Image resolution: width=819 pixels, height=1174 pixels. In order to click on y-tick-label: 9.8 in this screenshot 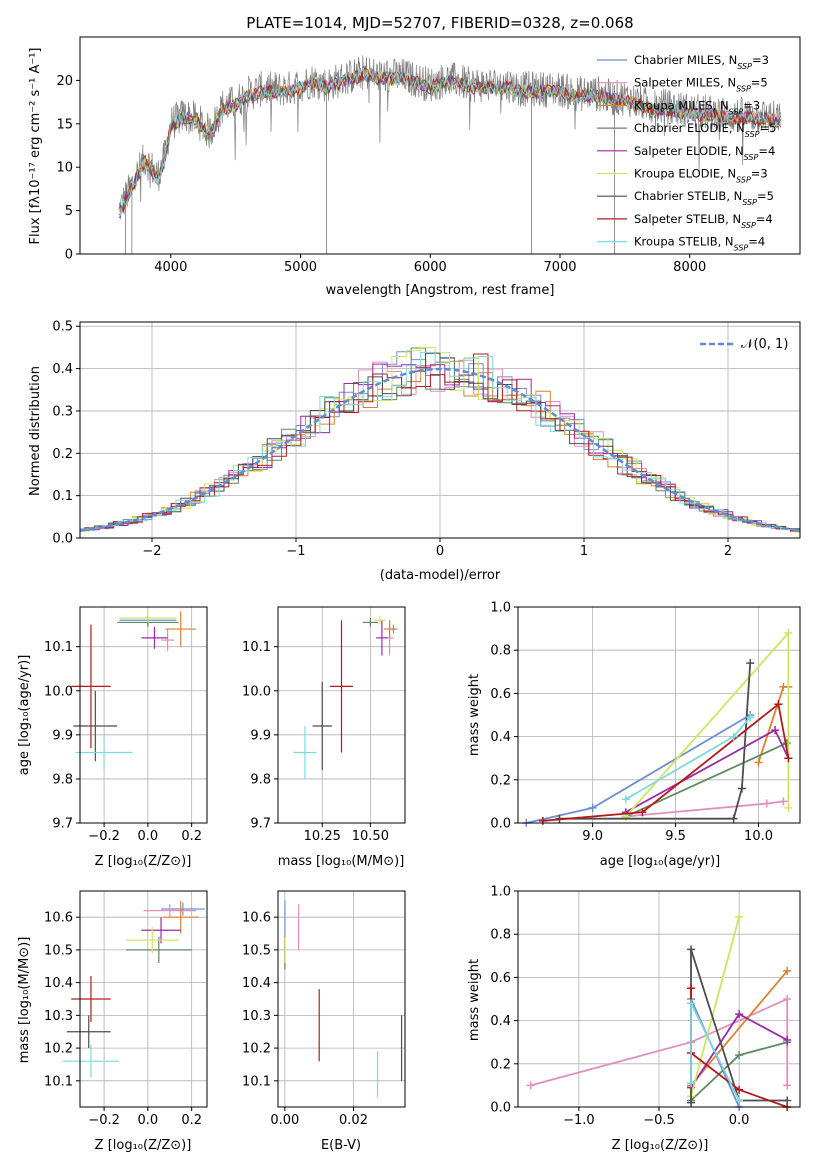, I will do `click(260, 779)`.